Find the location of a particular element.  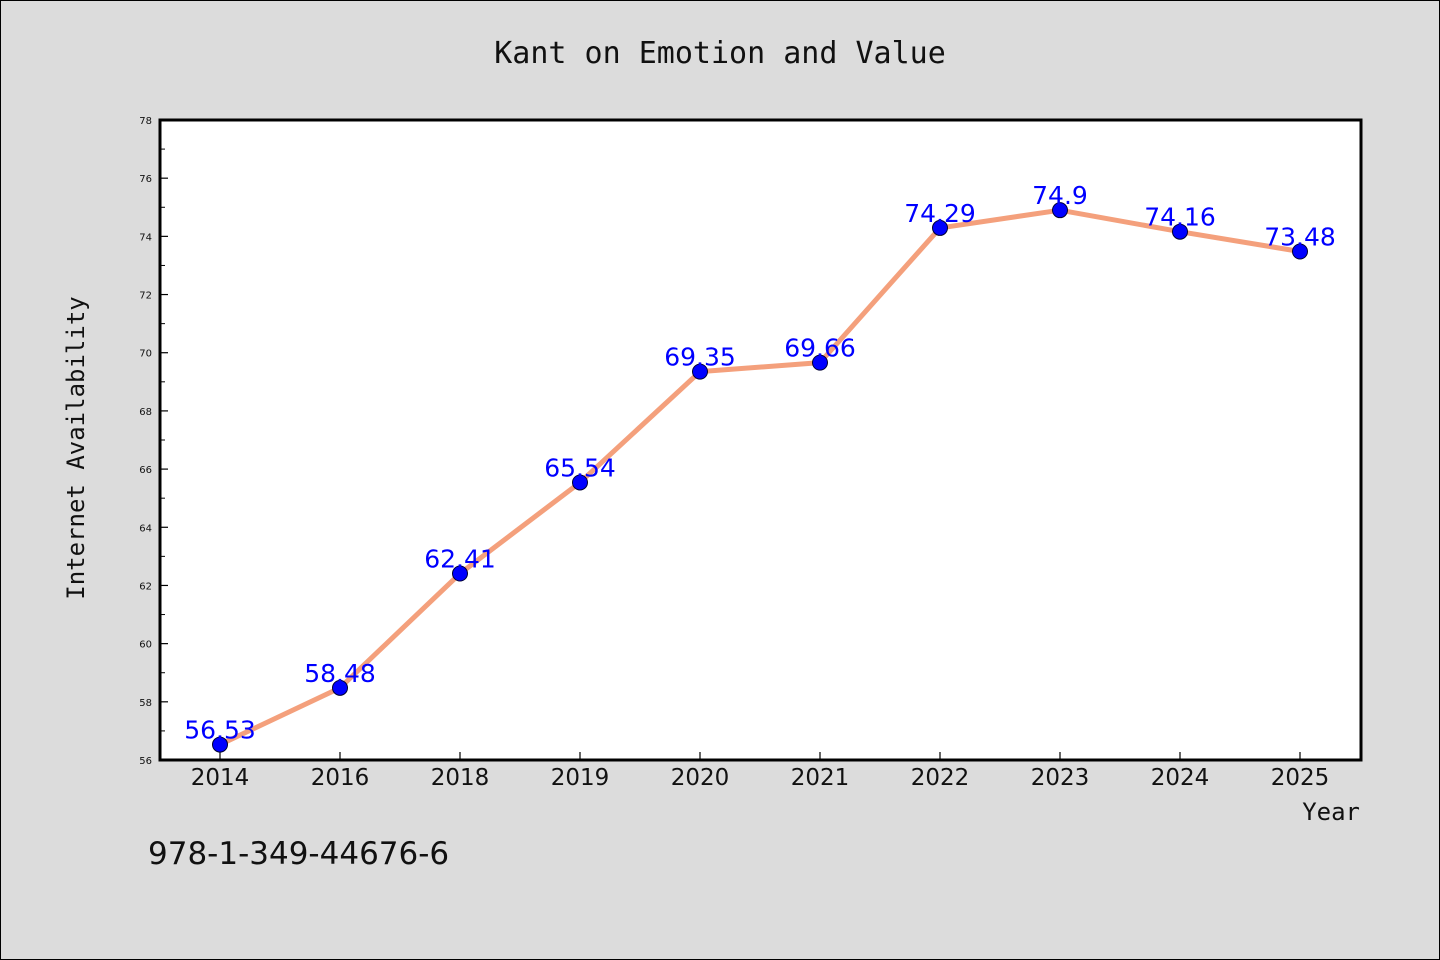

x-axis-label: Year is located at coordinates (1331, 812).